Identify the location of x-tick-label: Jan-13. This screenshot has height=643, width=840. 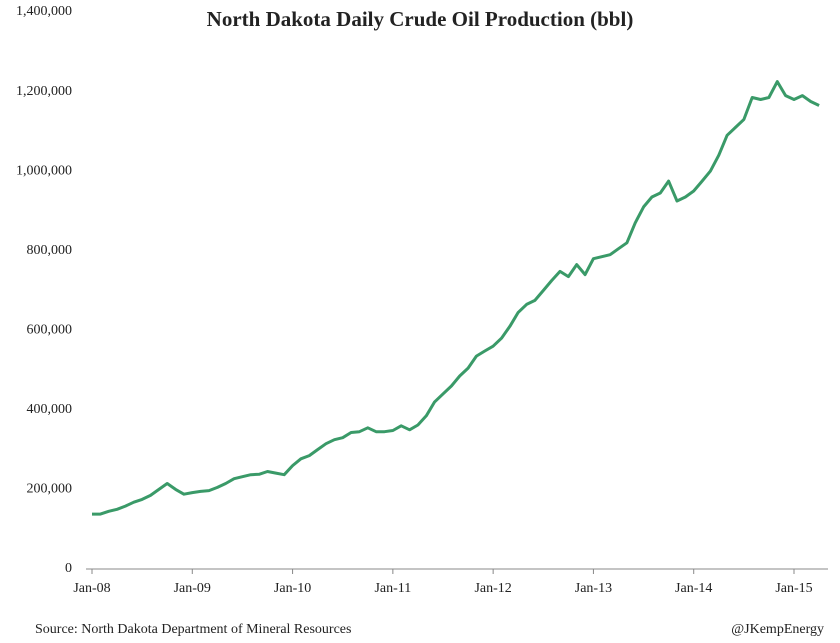
(593, 588).